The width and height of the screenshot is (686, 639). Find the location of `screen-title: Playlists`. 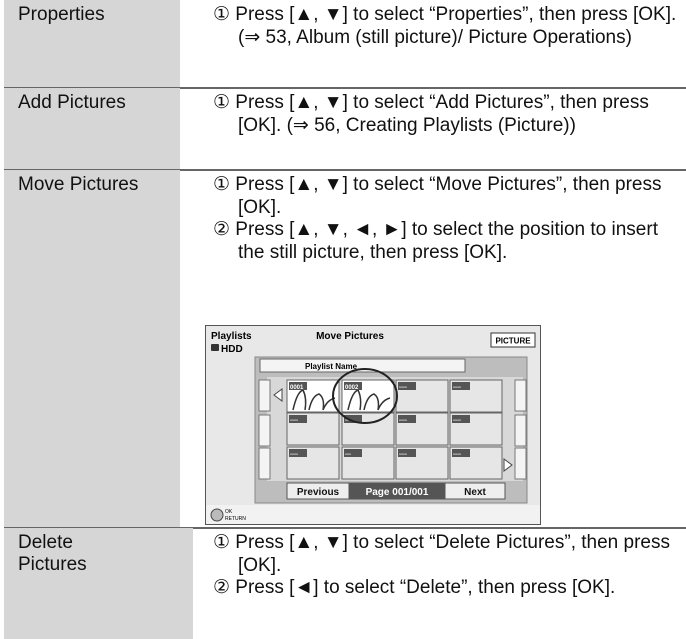

screen-title: Playlists is located at coordinates (231, 336).